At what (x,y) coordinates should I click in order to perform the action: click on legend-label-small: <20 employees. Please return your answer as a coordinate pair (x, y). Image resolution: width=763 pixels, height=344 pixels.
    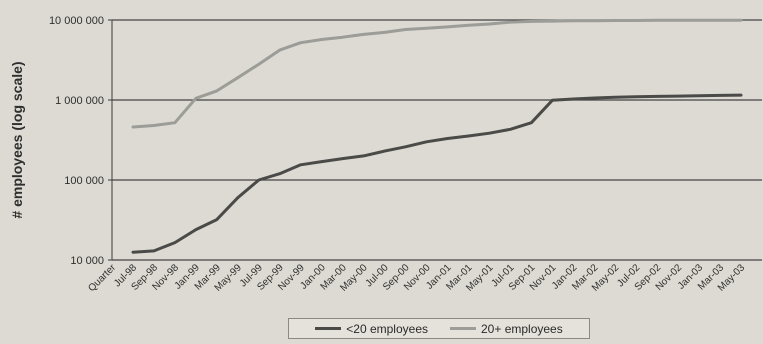
    Looking at the image, I should click on (387, 328).